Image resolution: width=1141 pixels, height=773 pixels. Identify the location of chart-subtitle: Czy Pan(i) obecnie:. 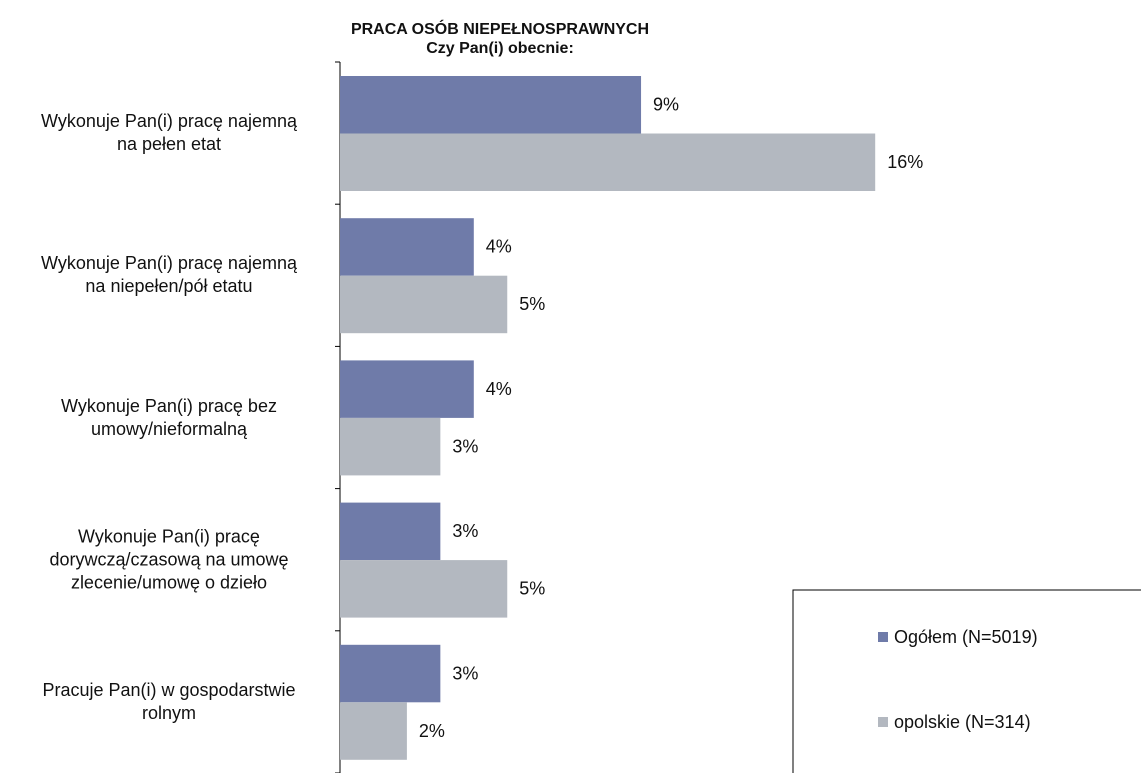
(500, 48).